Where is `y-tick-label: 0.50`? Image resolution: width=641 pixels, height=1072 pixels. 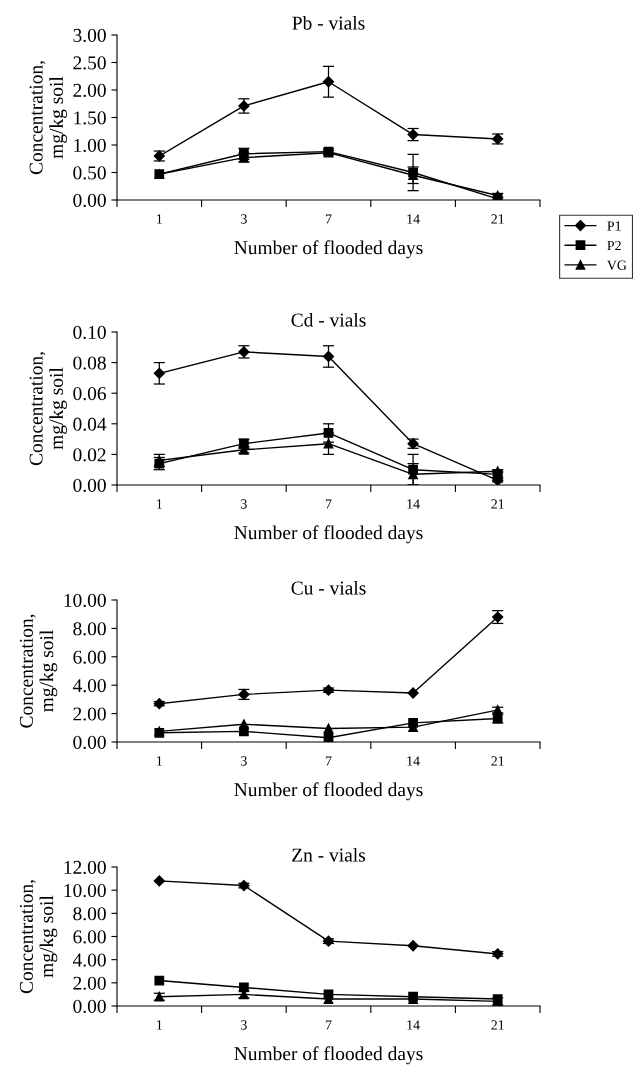
y-tick-label: 0.50 is located at coordinates (89, 173).